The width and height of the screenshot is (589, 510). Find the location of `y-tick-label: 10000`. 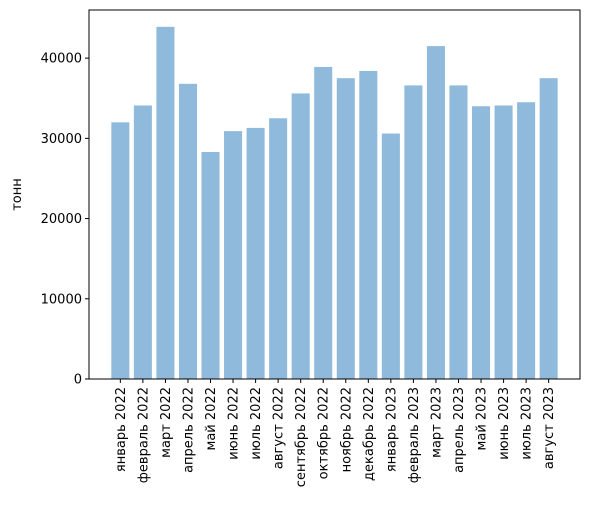

y-tick-label: 10000 is located at coordinates (61, 299).